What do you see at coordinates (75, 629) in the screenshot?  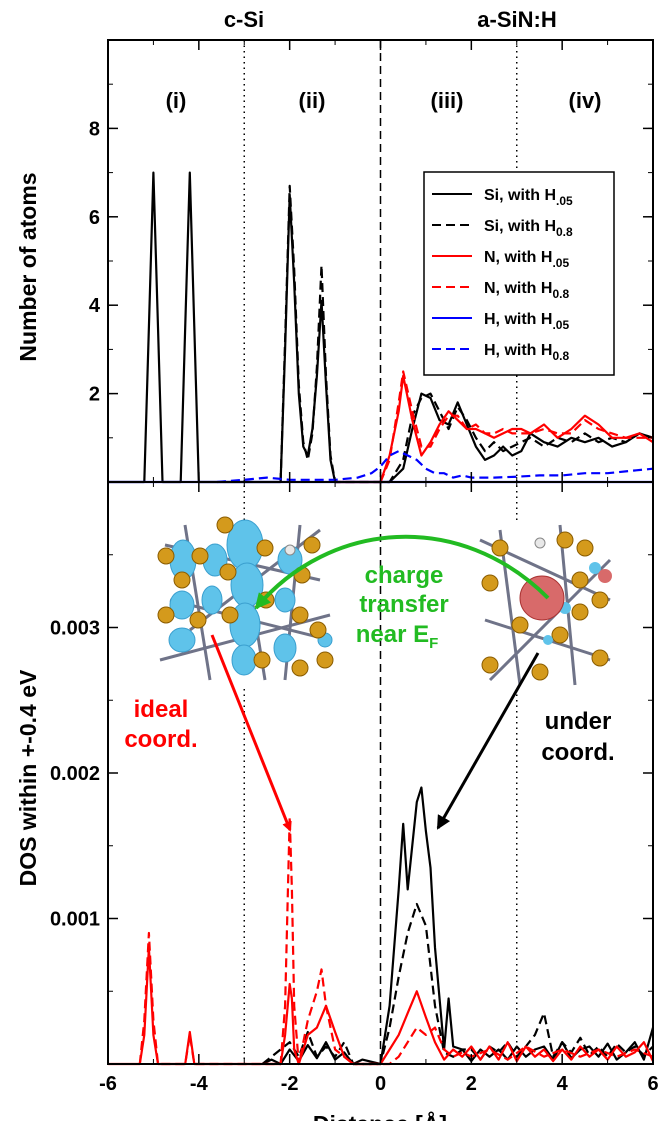 I see `y-tick-label: 0.003` at bounding box center [75, 629].